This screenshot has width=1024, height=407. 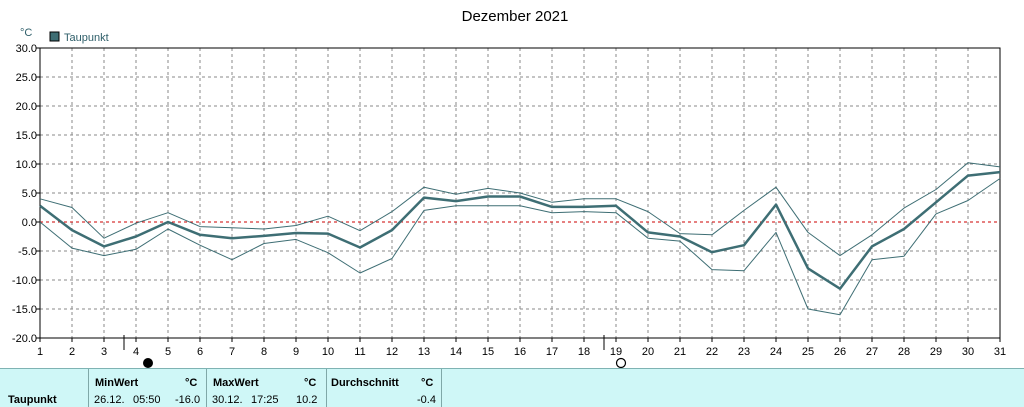 What do you see at coordinates (72, 352) in the screenshot?
I see `x-tick-label: 2` at bounding box center [72, 352].